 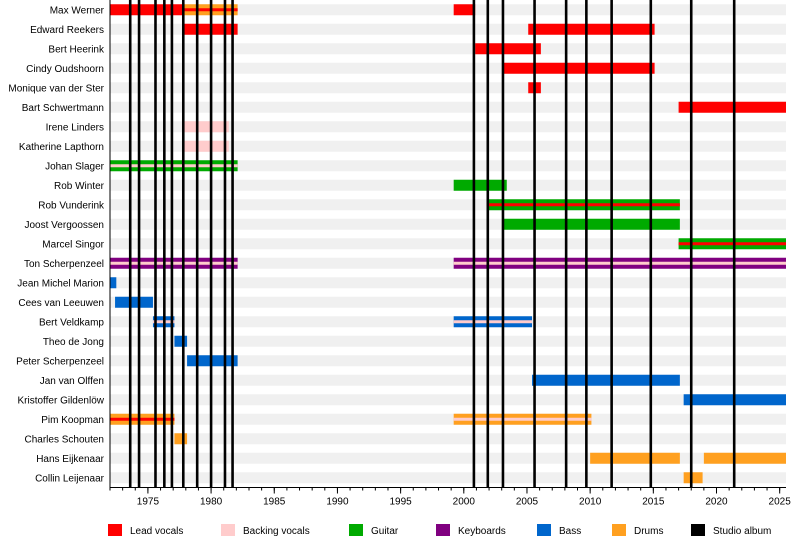 I want to click on member-label: Rob Winter, so click(x=79, y=186).